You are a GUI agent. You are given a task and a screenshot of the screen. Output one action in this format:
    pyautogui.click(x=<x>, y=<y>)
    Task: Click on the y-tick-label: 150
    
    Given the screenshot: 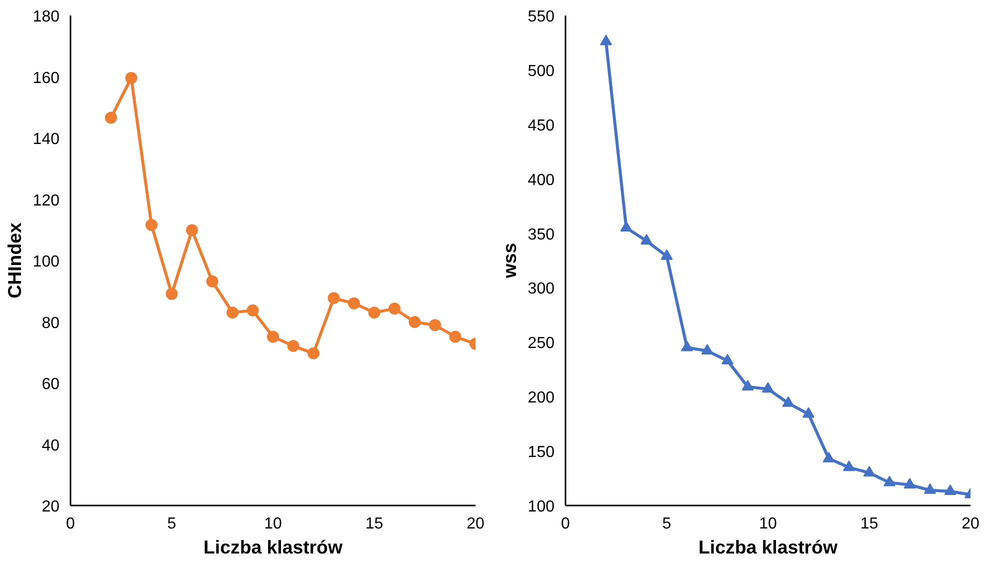 What is the action you would take?
    pyautogui.click(x=541, y=453)
    